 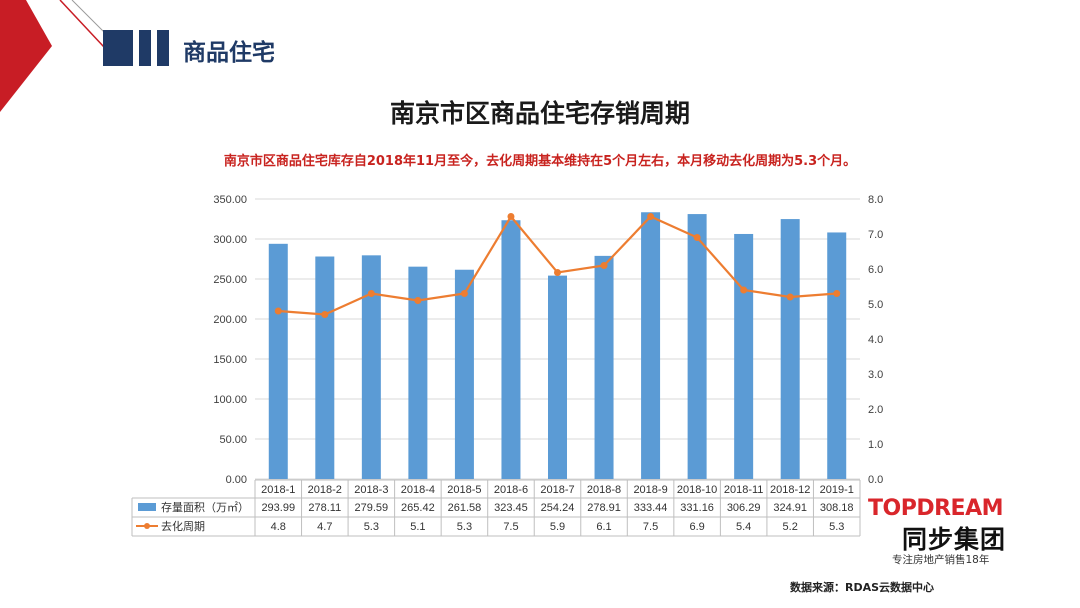 I want to click on category-label: 2018-1, so click(x=278, y=490).